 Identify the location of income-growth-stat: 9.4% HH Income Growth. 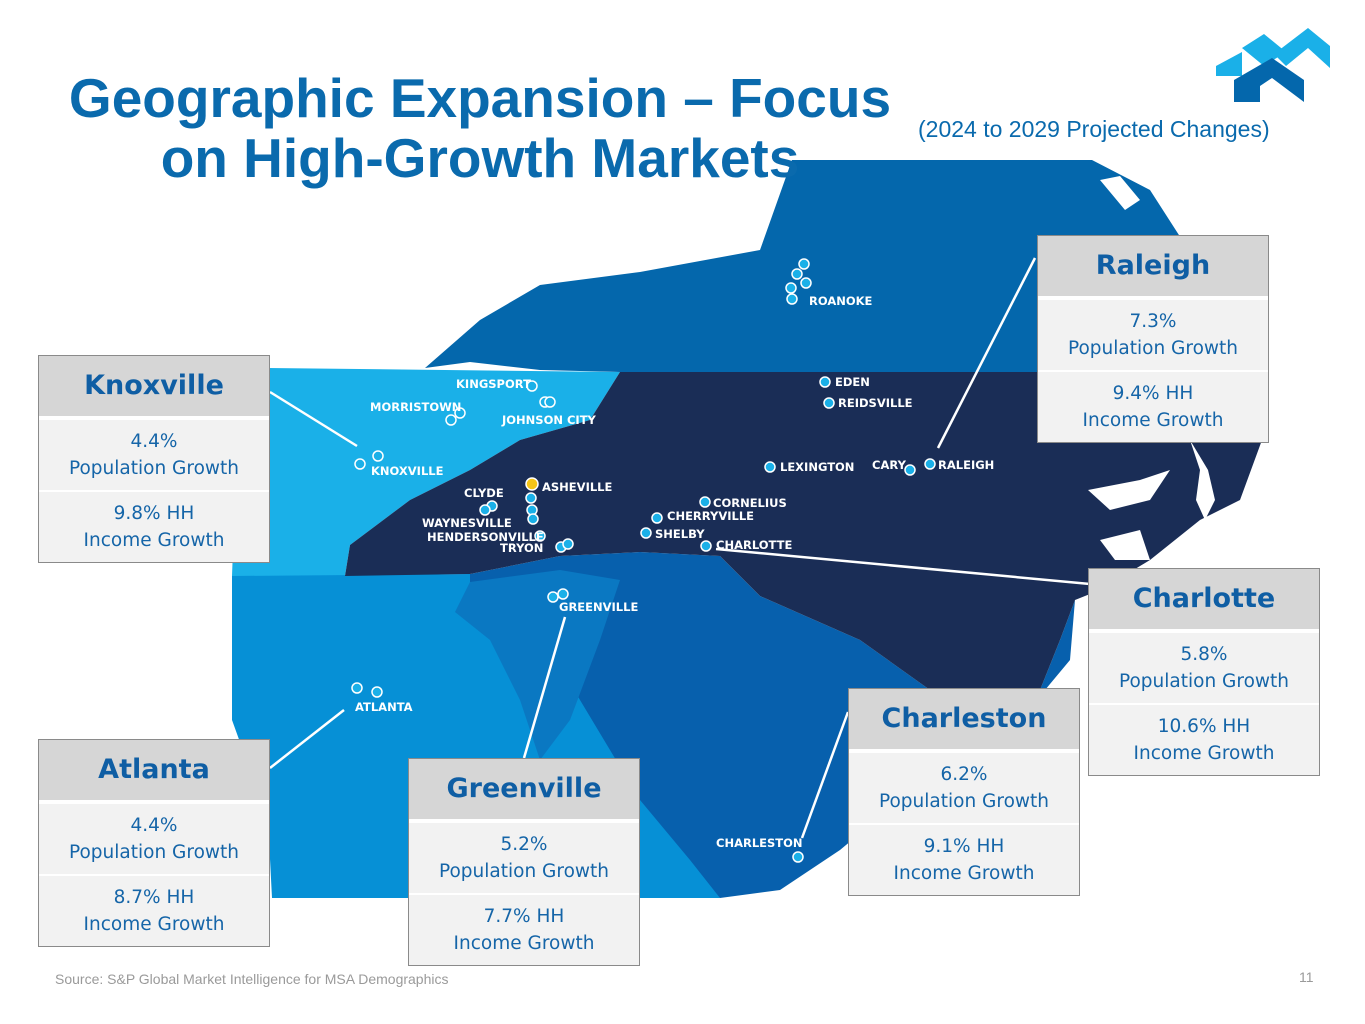
(1153, 406).